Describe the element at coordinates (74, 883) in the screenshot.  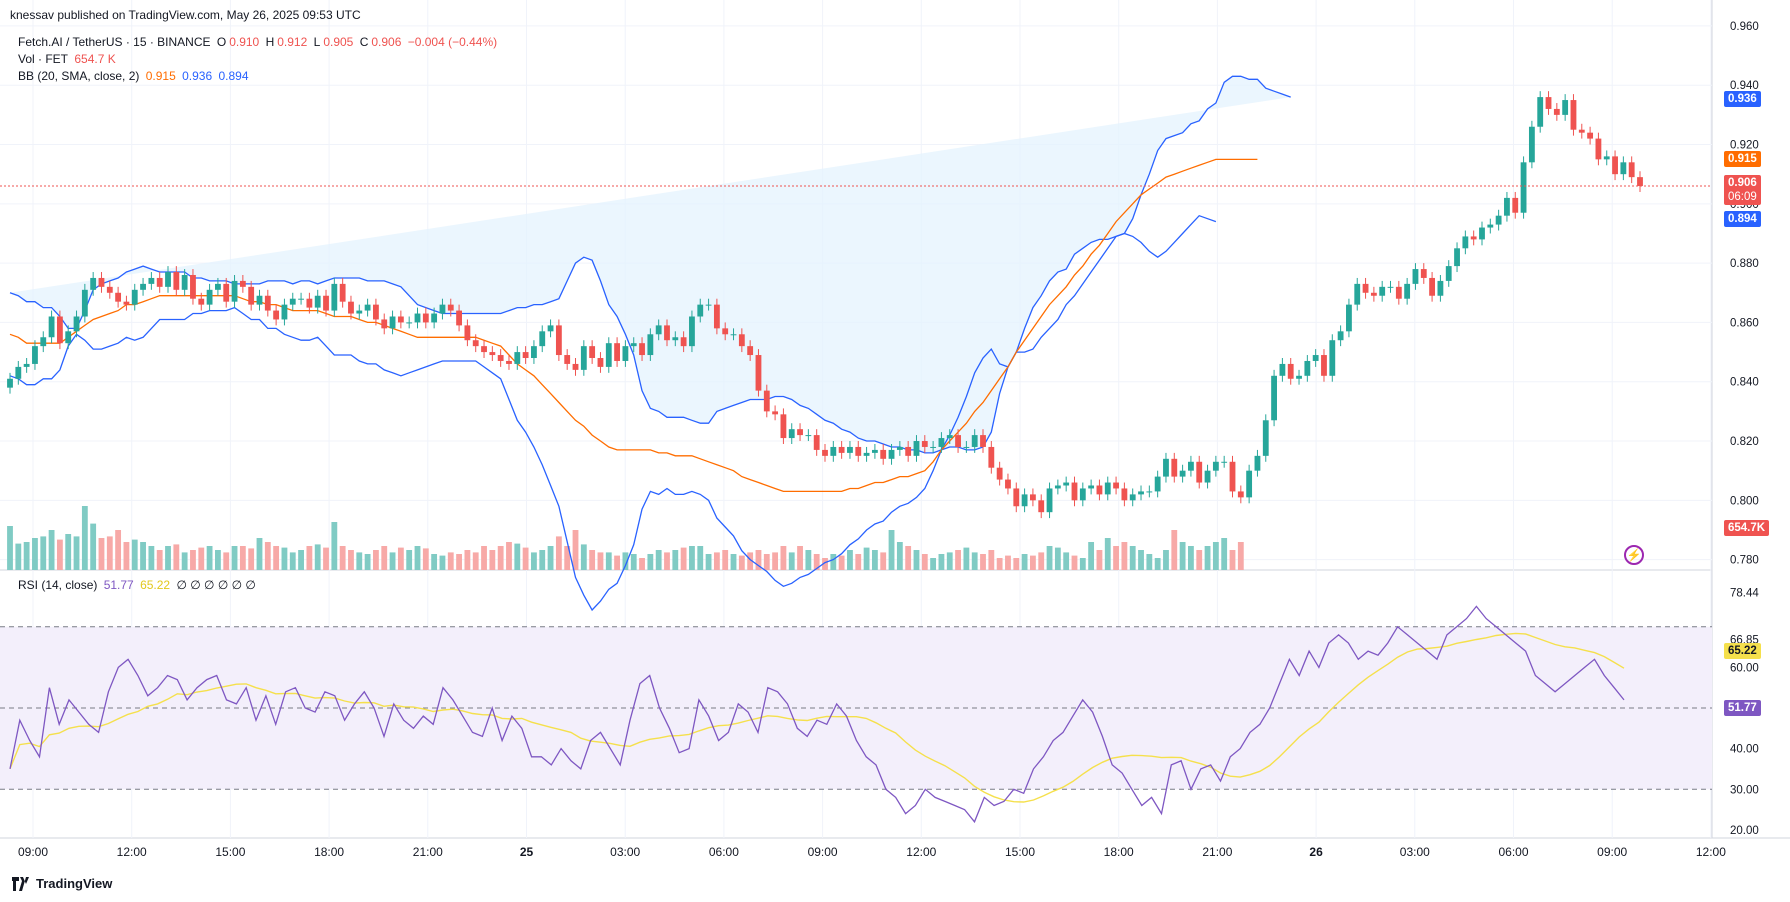
I see `footer-brand-text: TradingView` at that location.